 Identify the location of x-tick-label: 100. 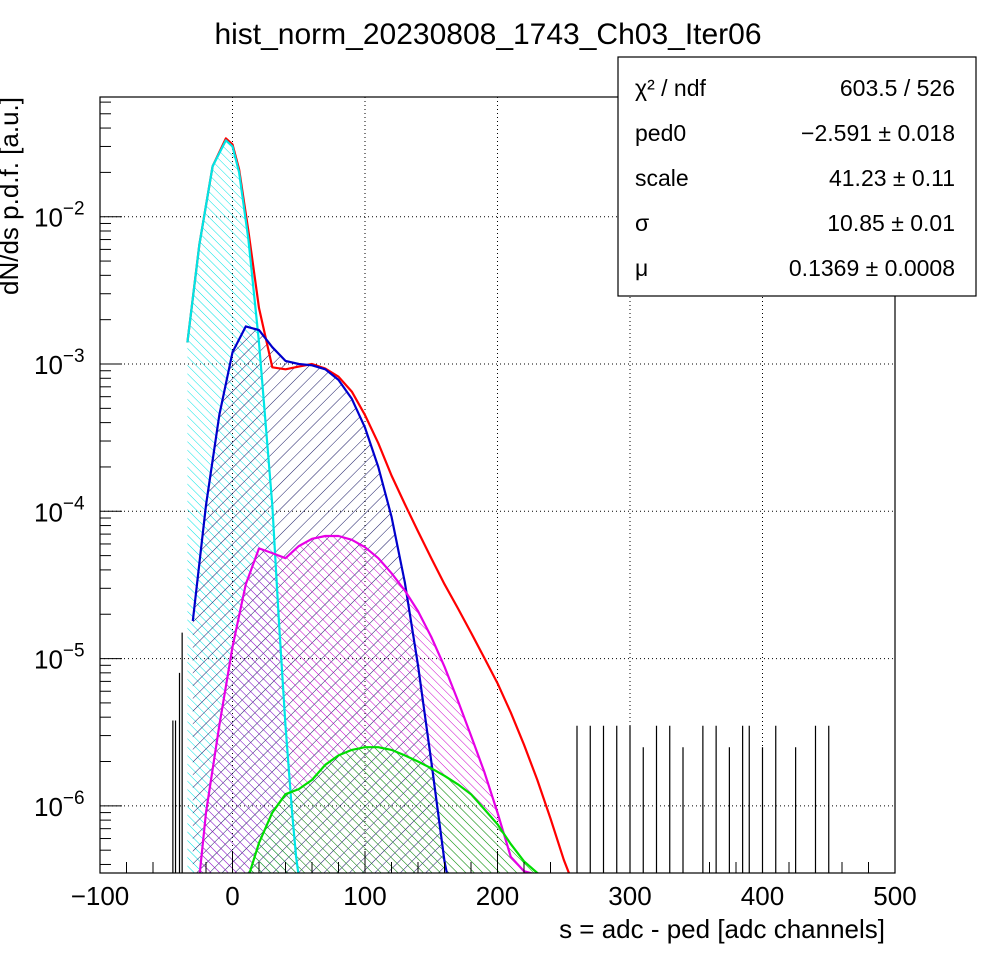
(364, 896).